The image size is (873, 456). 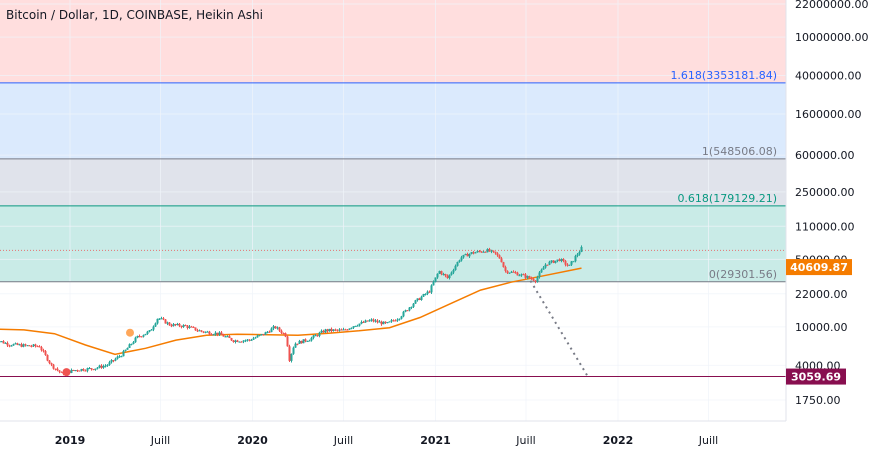 I want to click on y-tick-label-1: 10000000.00, so click(x=831, y=37).